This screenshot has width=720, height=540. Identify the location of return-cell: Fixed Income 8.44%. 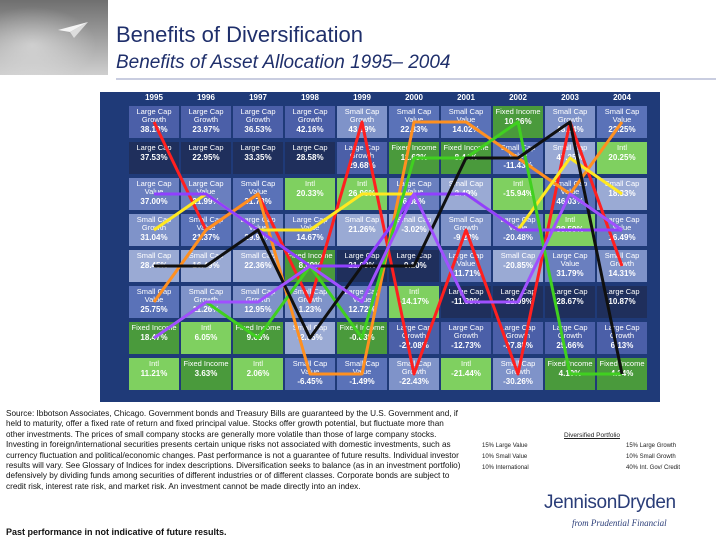
(466, 158).